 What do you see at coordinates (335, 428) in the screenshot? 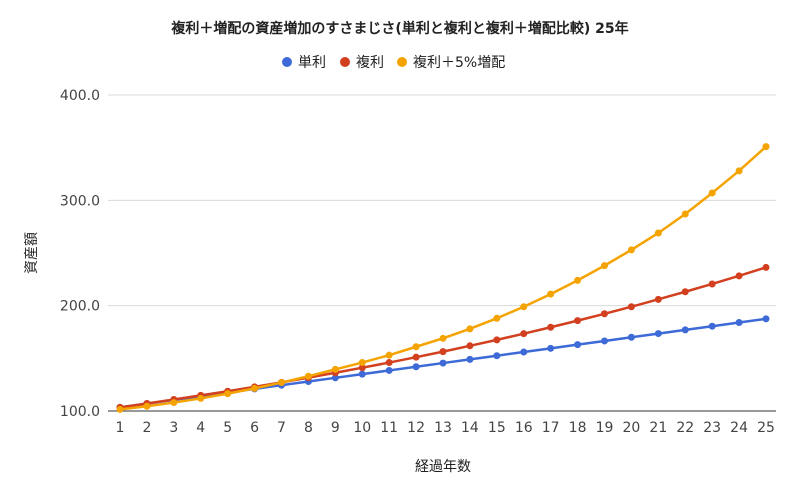
I see `x-tick-label: 9` at bounding box center [335, 428].